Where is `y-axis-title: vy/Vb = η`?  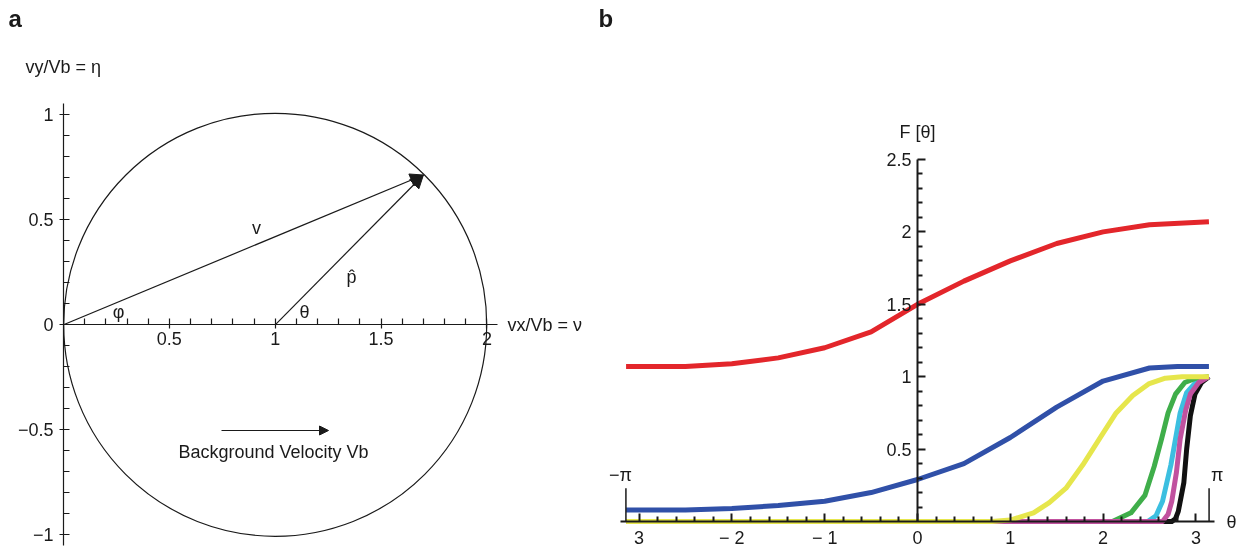 y-axis-title: vy/Vb = η is located at coordinates (63, 66).